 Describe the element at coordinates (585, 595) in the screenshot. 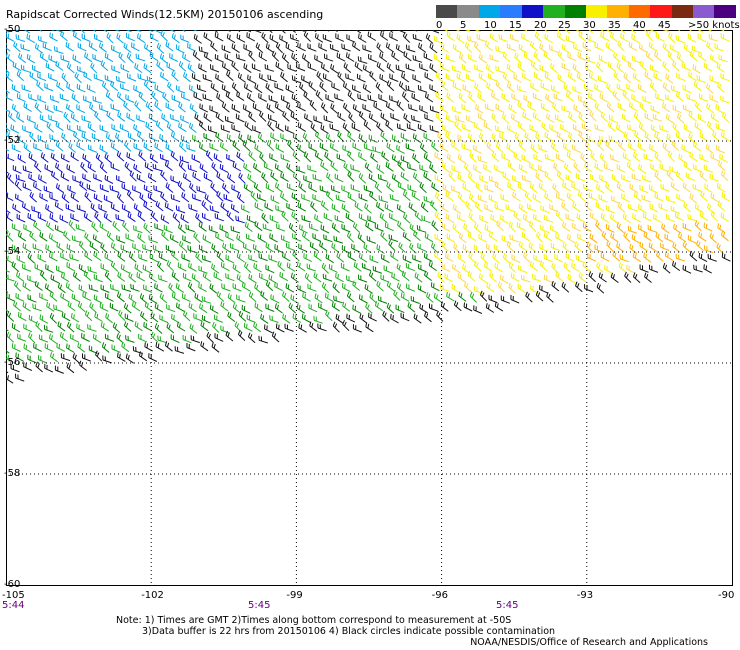

I see `longitude-label: -93` at that location.